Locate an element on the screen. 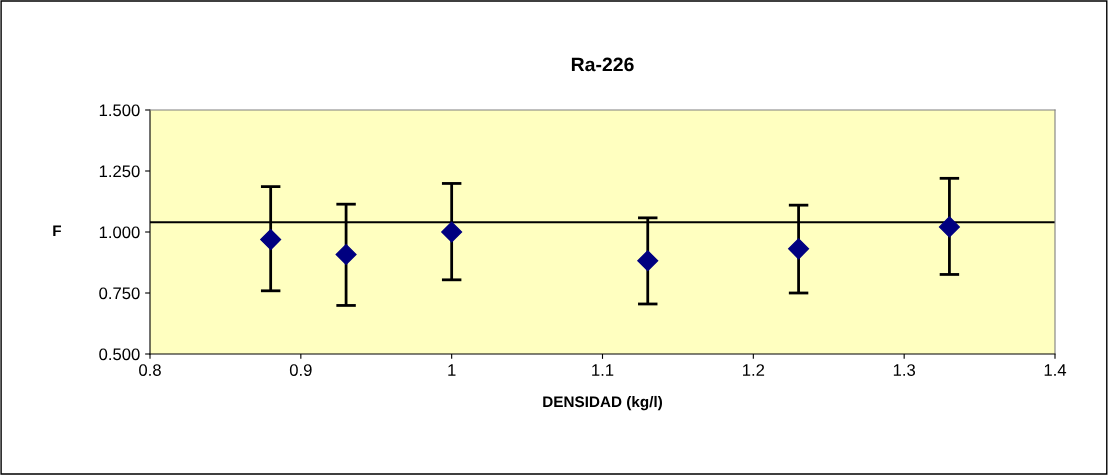  x-tick-label: 1.1 is located at coordinates (603, 370).